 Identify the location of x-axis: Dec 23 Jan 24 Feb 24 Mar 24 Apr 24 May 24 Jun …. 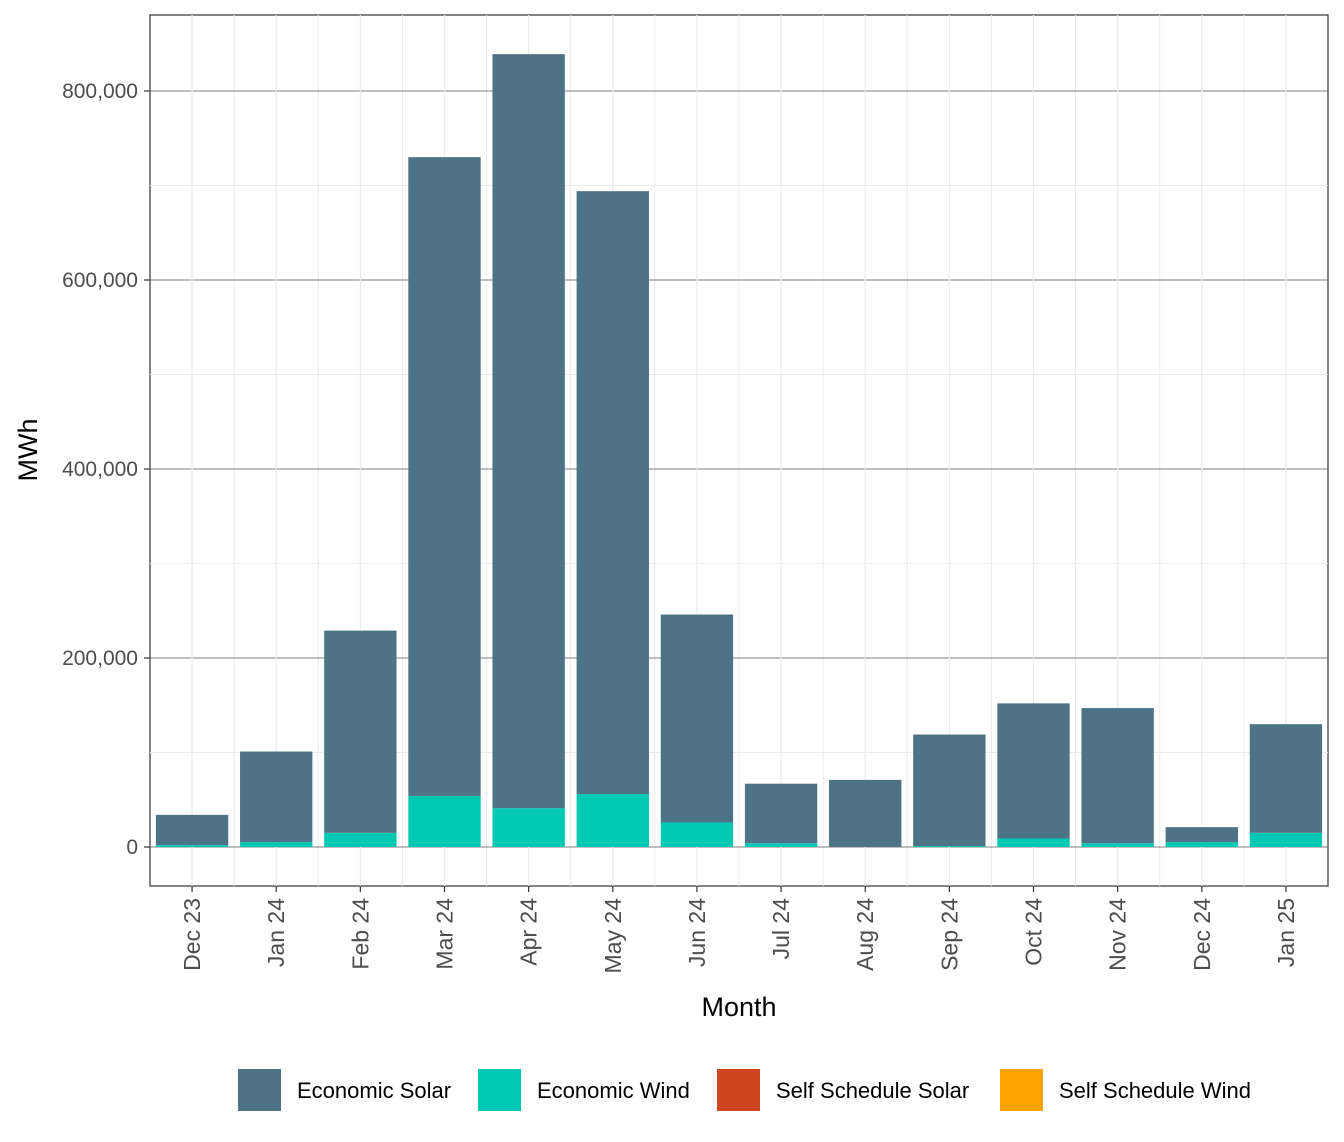
(739, 929).